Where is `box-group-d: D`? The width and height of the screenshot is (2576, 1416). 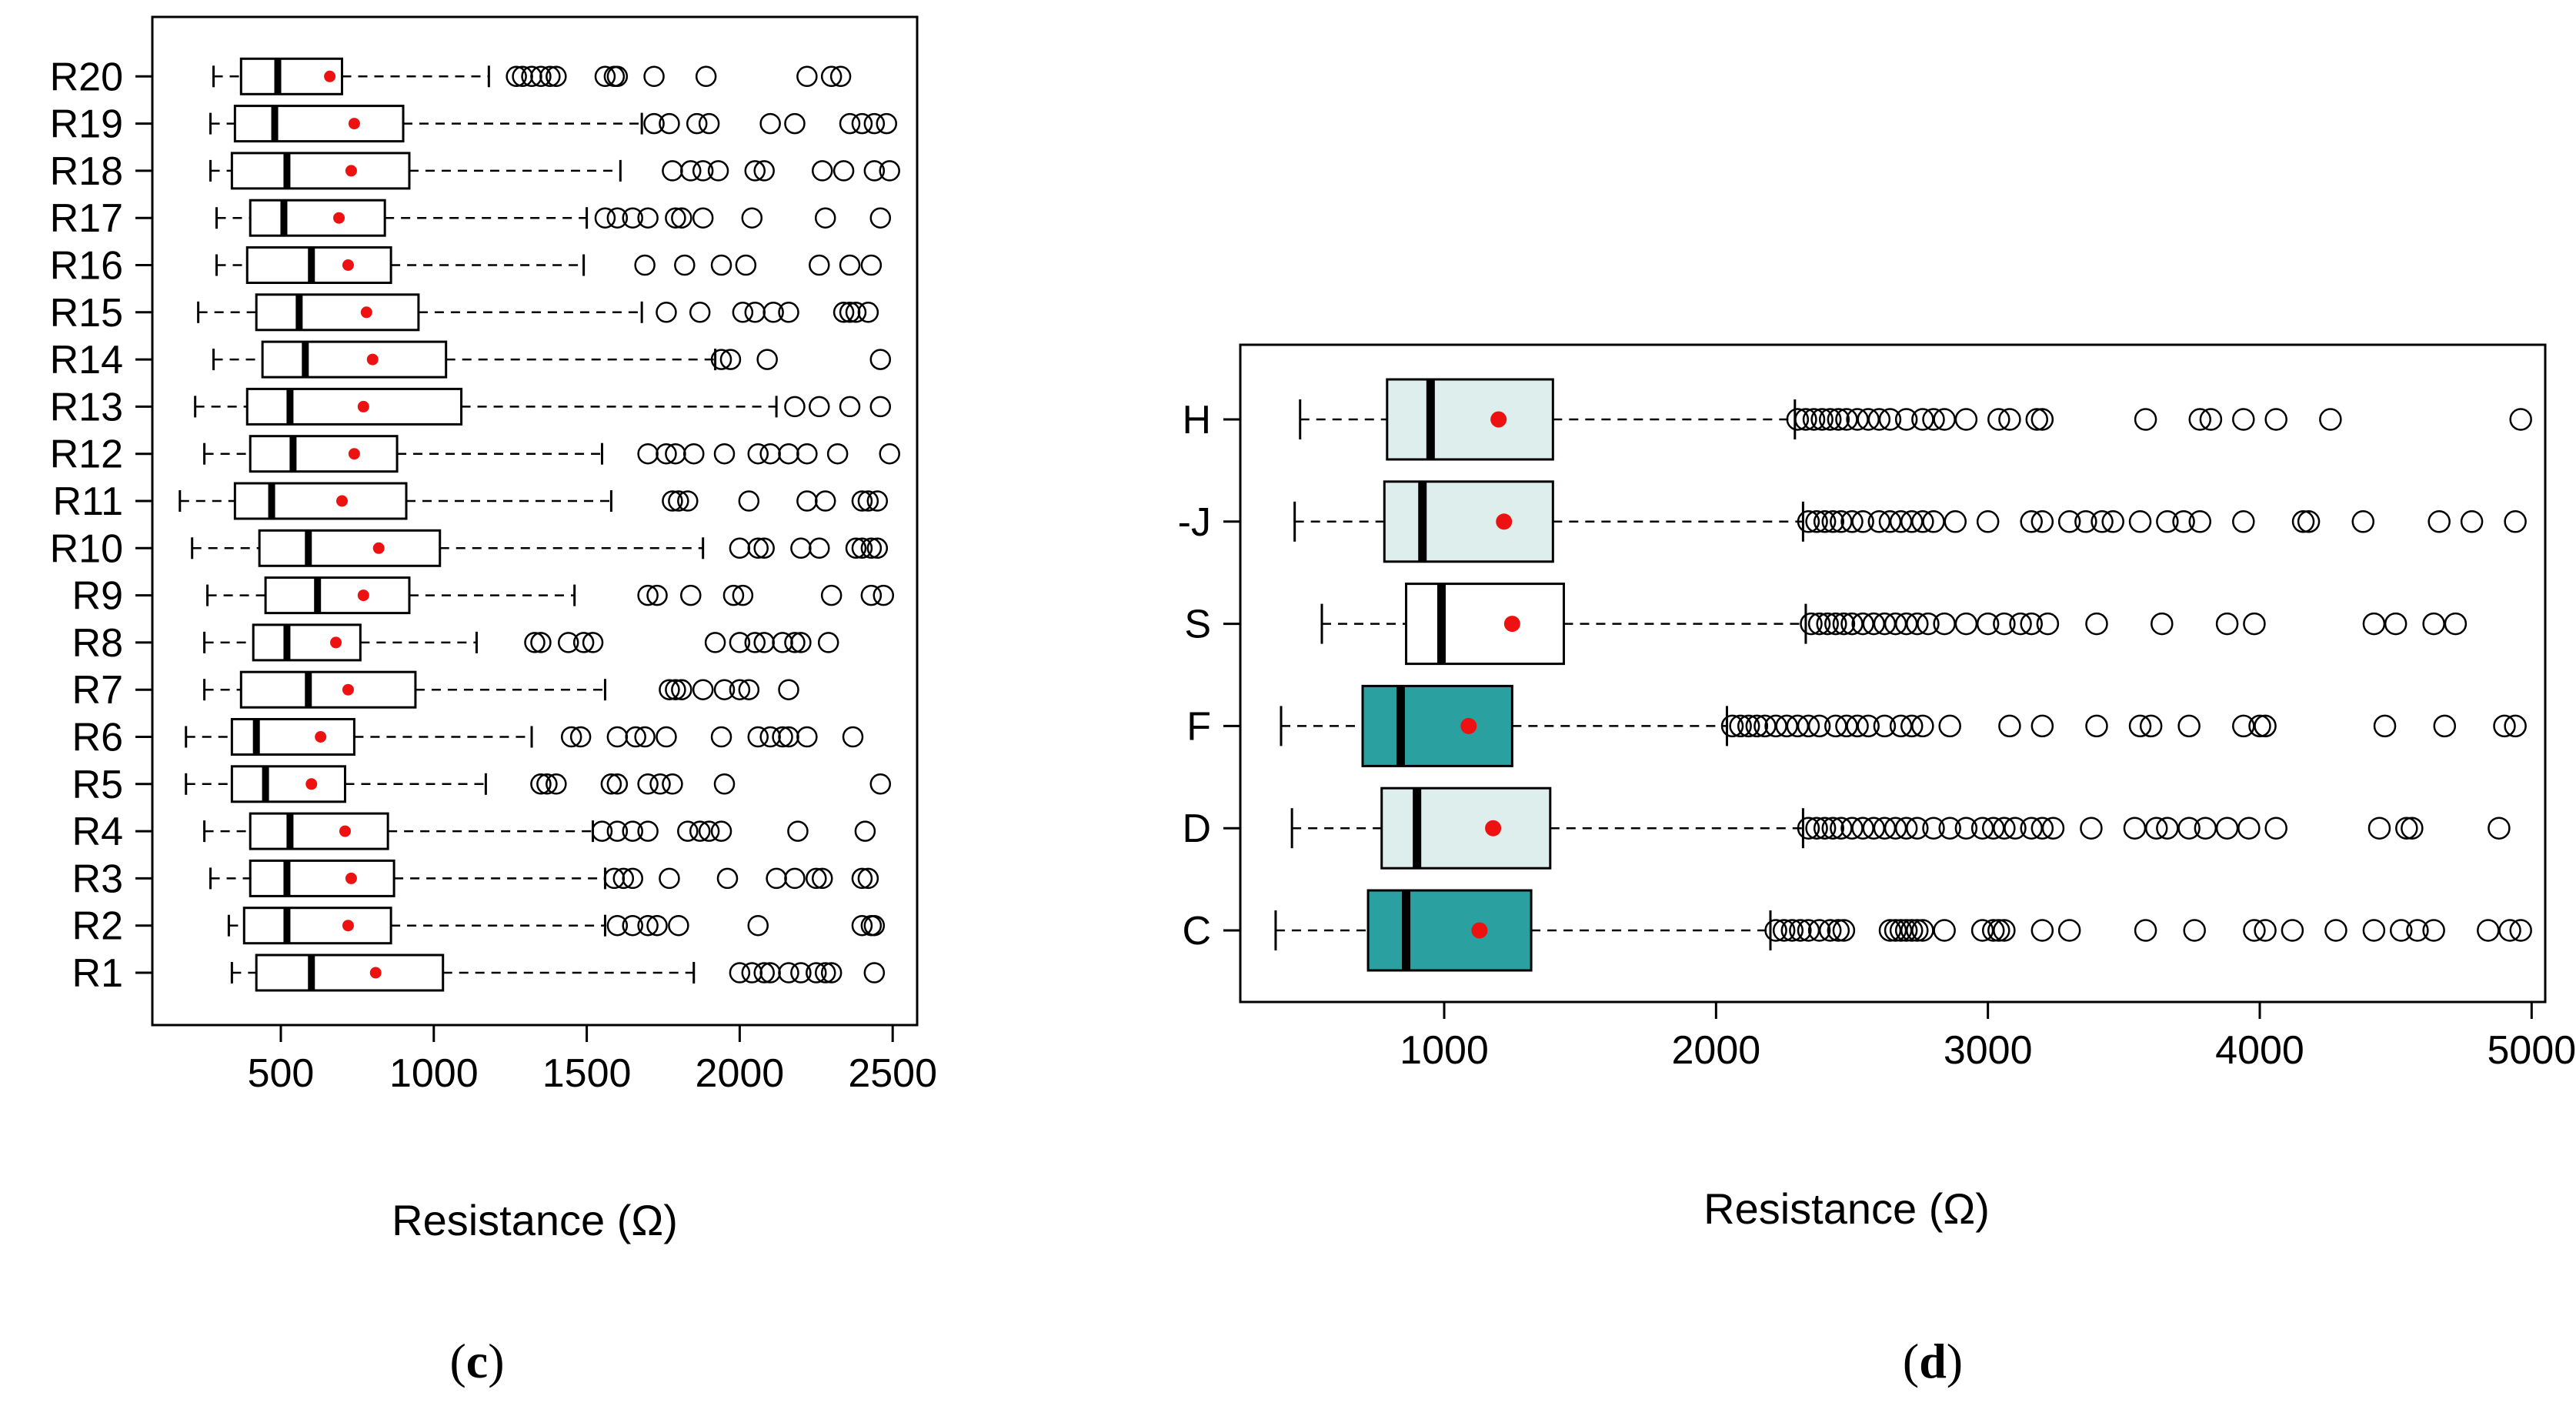 box-group-d: D is located at coordinates (1847, 828).